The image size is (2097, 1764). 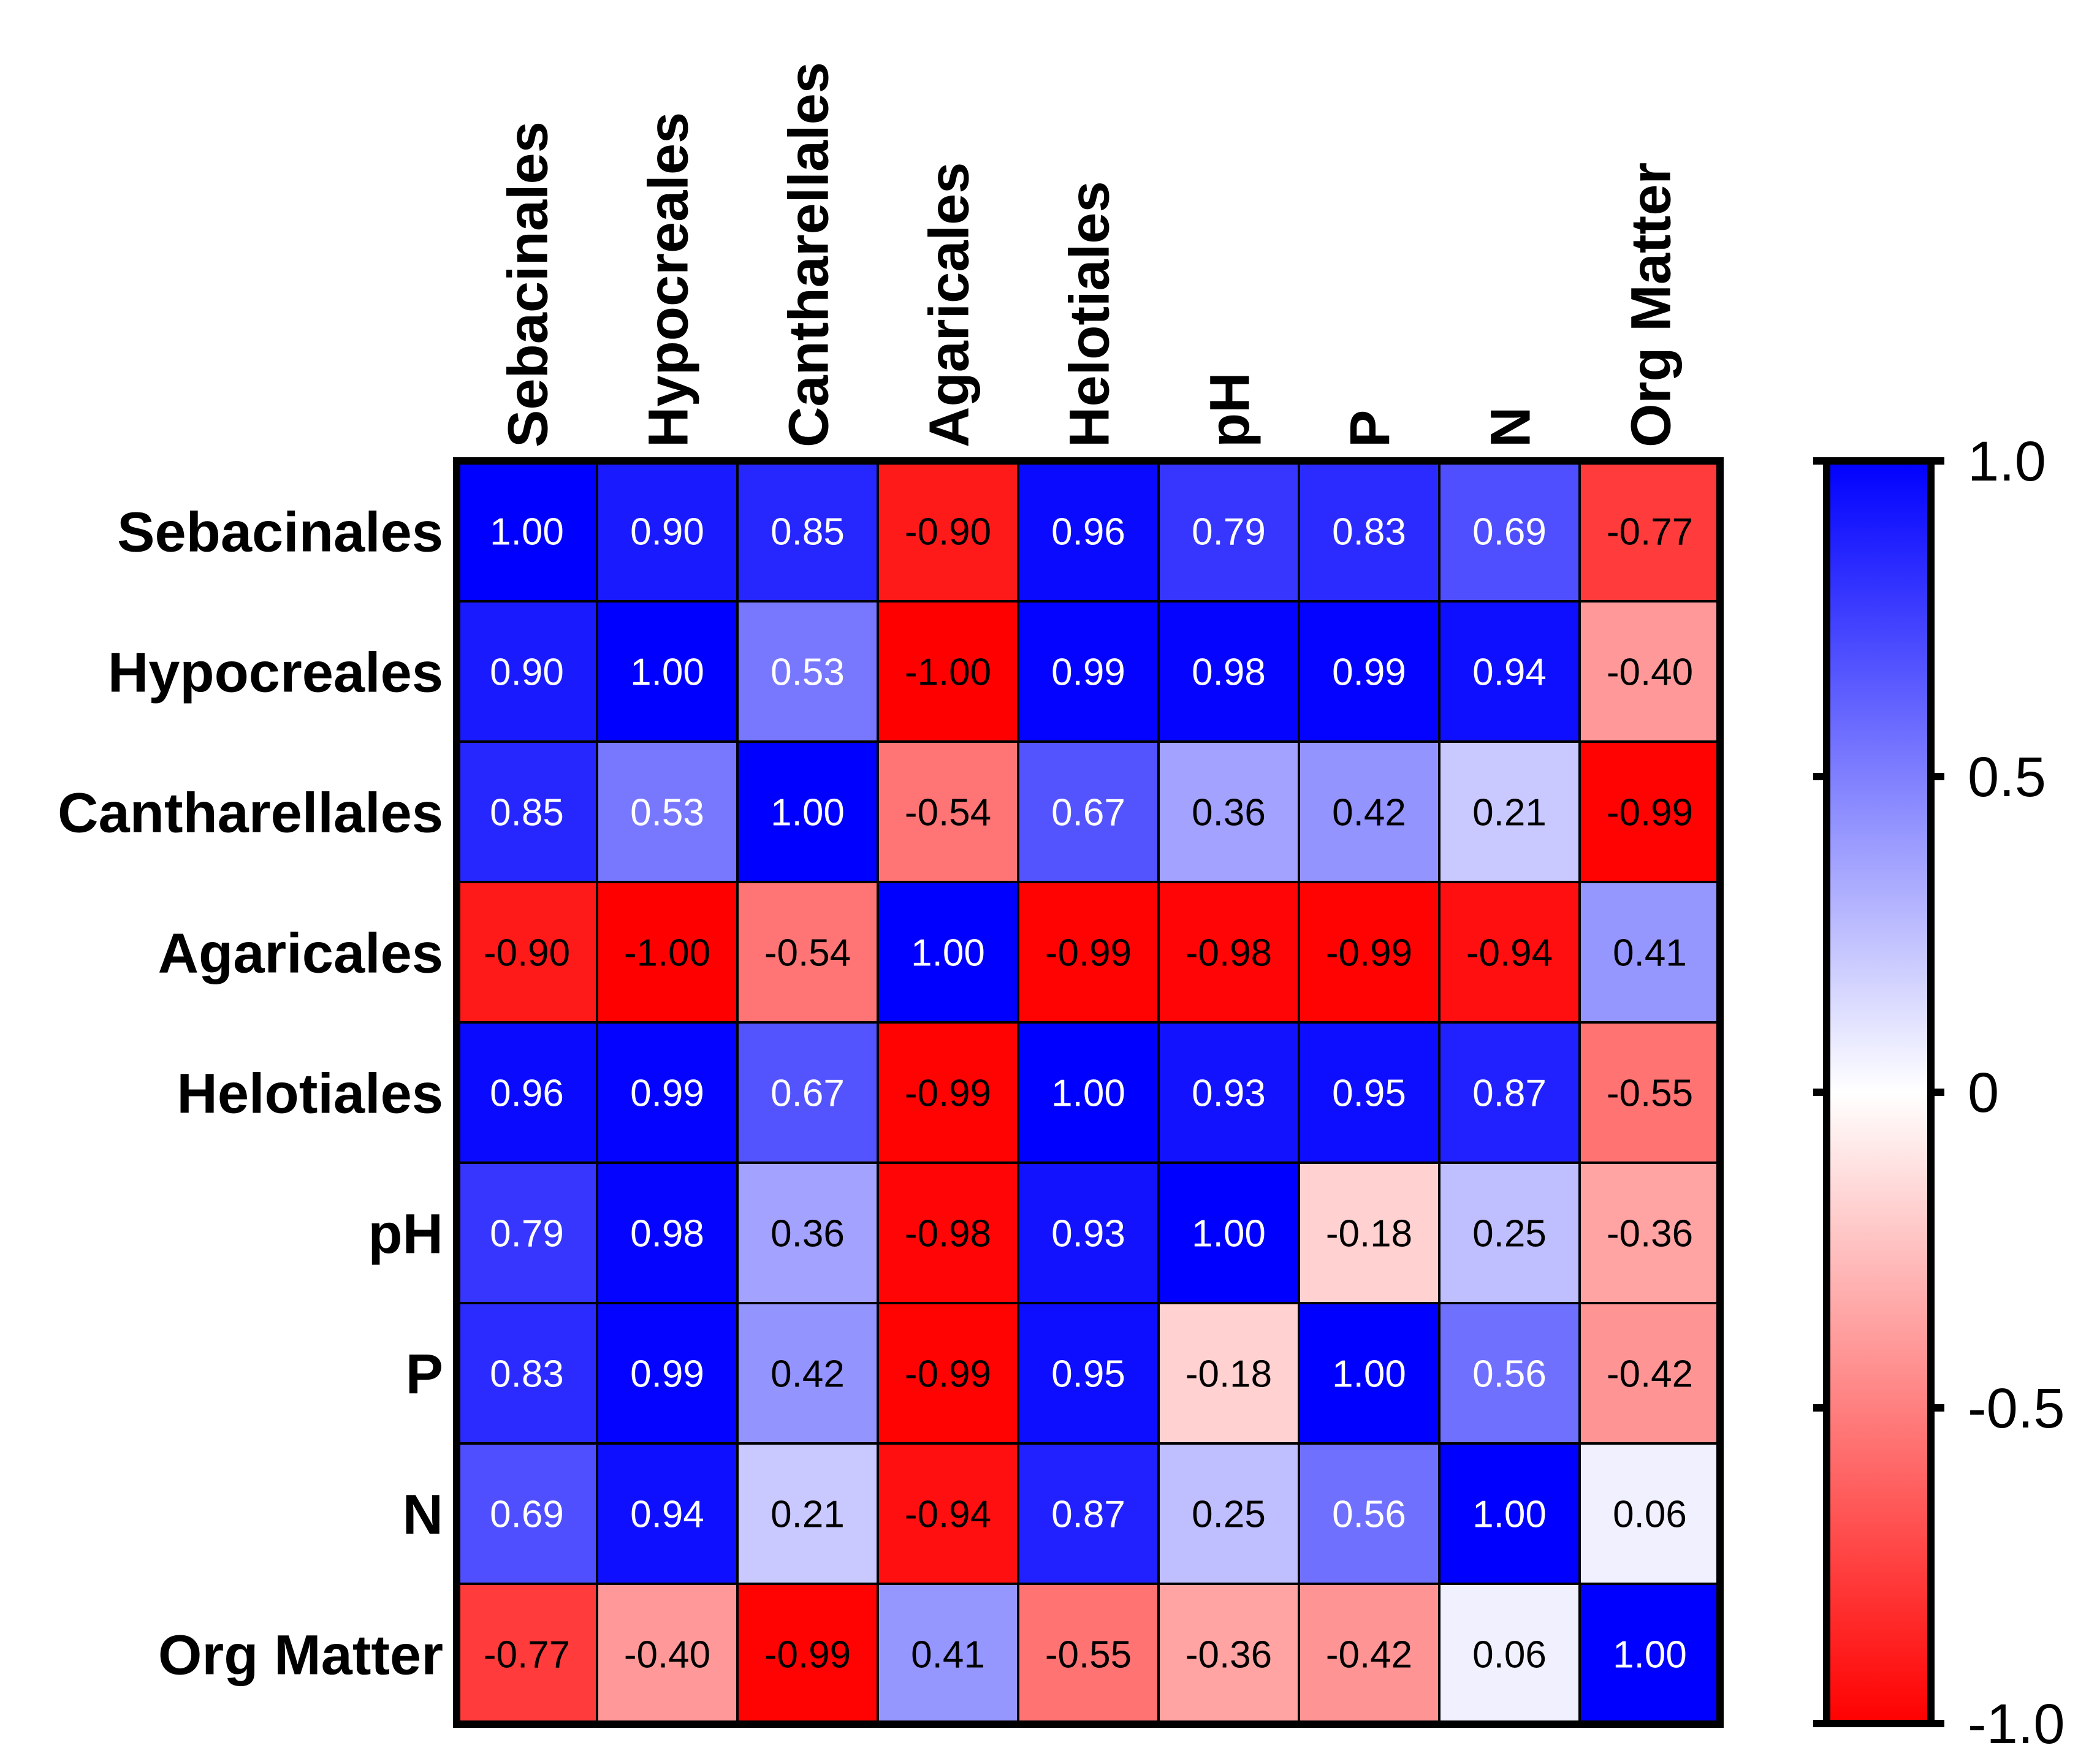 I want to click on cell-value-label: 0.67, so click(x=808, y=1094).